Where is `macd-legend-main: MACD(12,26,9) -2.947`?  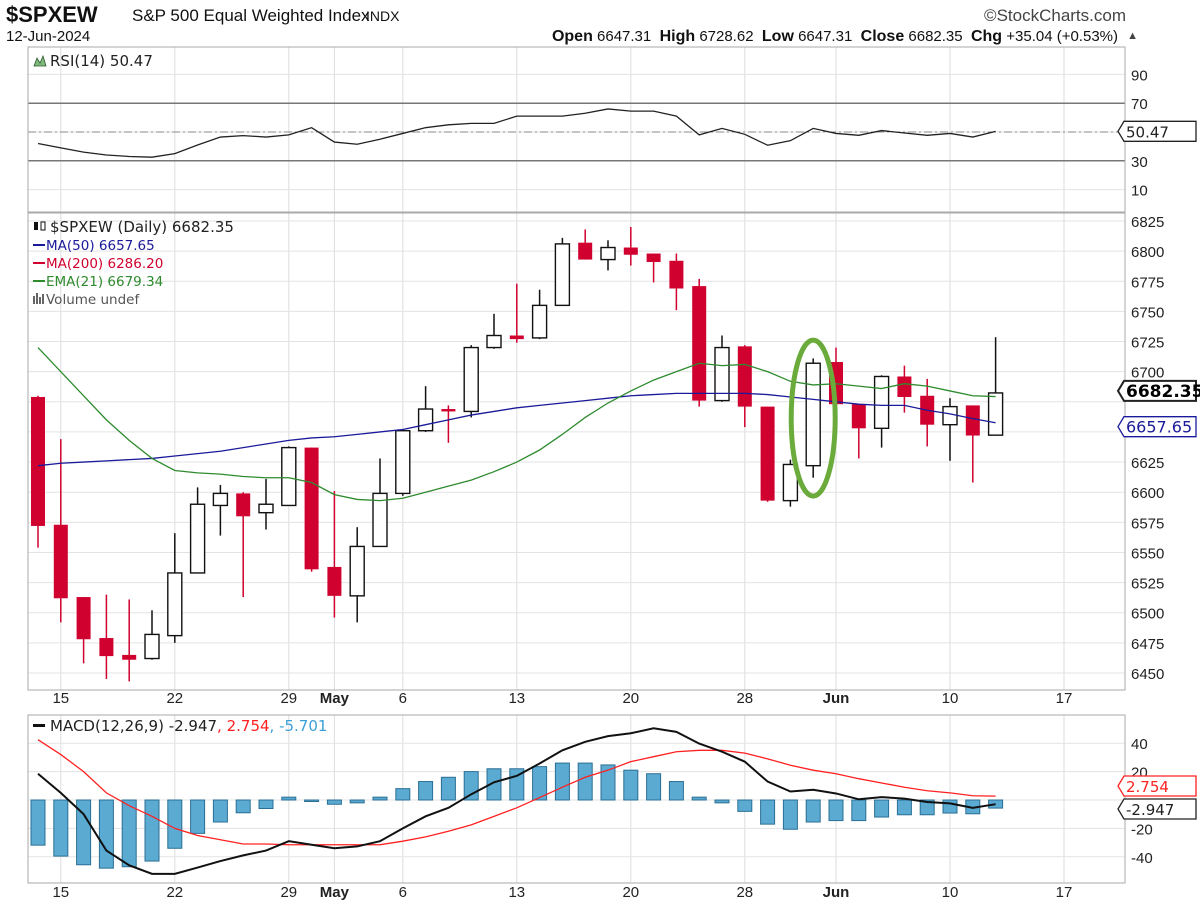 macd-legend-main: MACD(12,26,9) -2.947 is located at coordinates (133, 726).